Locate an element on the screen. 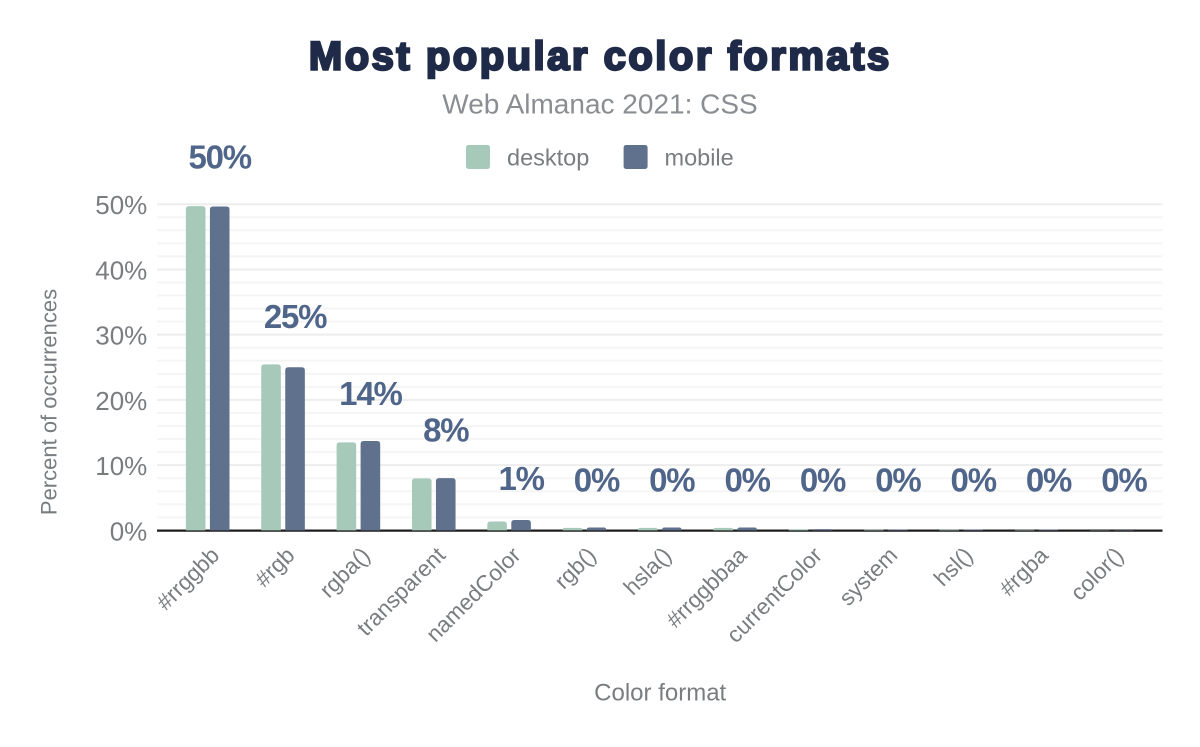 This screenshot has width=1200, height=747. svg-text: Color format is located at coordinates (660, 693).